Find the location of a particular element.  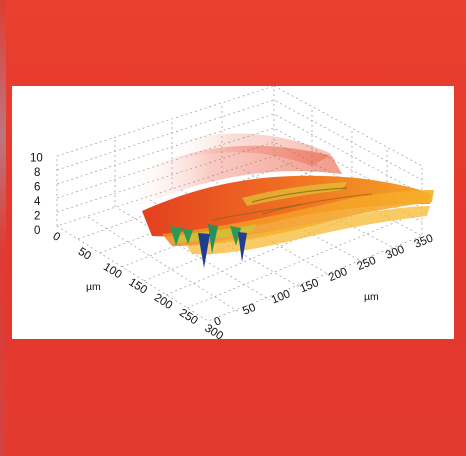

y-tick-label: 50 is located at coordinates (249, 310).